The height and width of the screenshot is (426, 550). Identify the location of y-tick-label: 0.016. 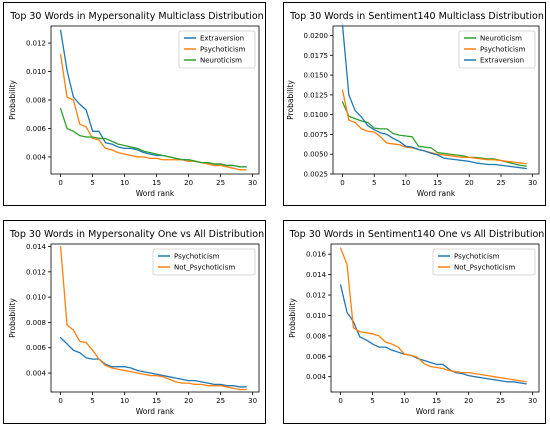
(316, 255).